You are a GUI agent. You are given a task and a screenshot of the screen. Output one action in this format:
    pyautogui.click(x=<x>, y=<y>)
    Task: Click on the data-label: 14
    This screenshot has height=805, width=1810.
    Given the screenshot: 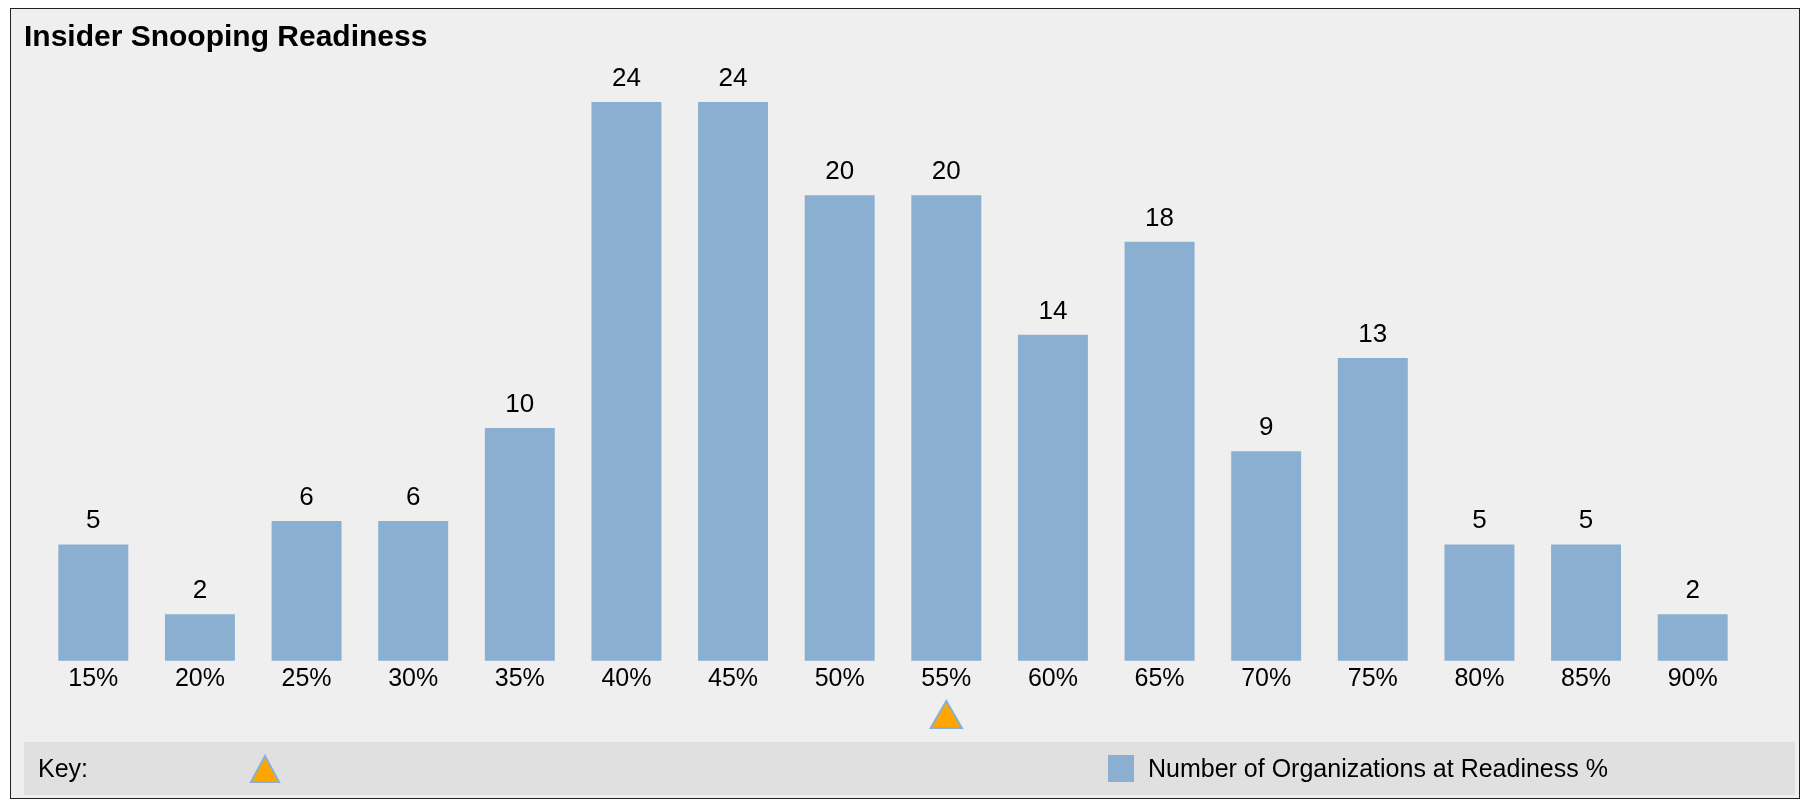 What is the action you would take?
    pyautogui.click(x=1053, y=309)
    